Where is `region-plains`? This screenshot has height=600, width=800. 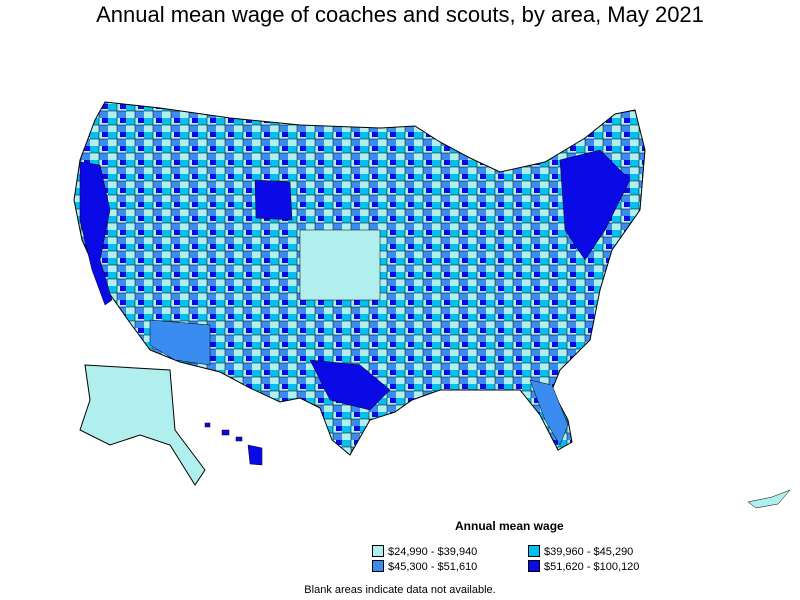
region-plains is located at coordinates (340, 265).